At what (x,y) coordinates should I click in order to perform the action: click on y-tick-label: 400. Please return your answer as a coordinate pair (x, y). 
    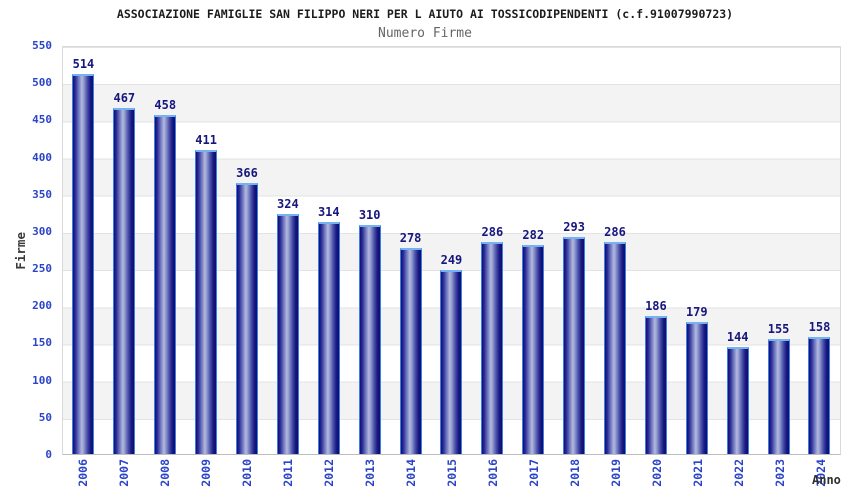
    Looking at the image, I should click on (42, 157).